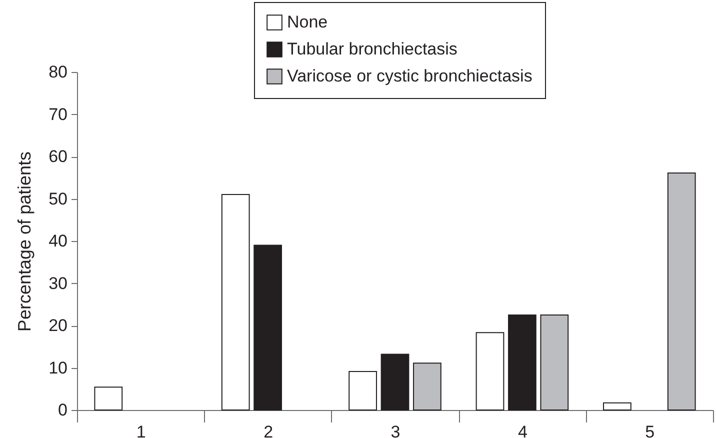 This screenshot has height=438, width=716. What do you see at coordinates (372, 49) in the screenshot?
I see `legend-label: Tubular bronchiectasis` at bounding box center [372, 49].